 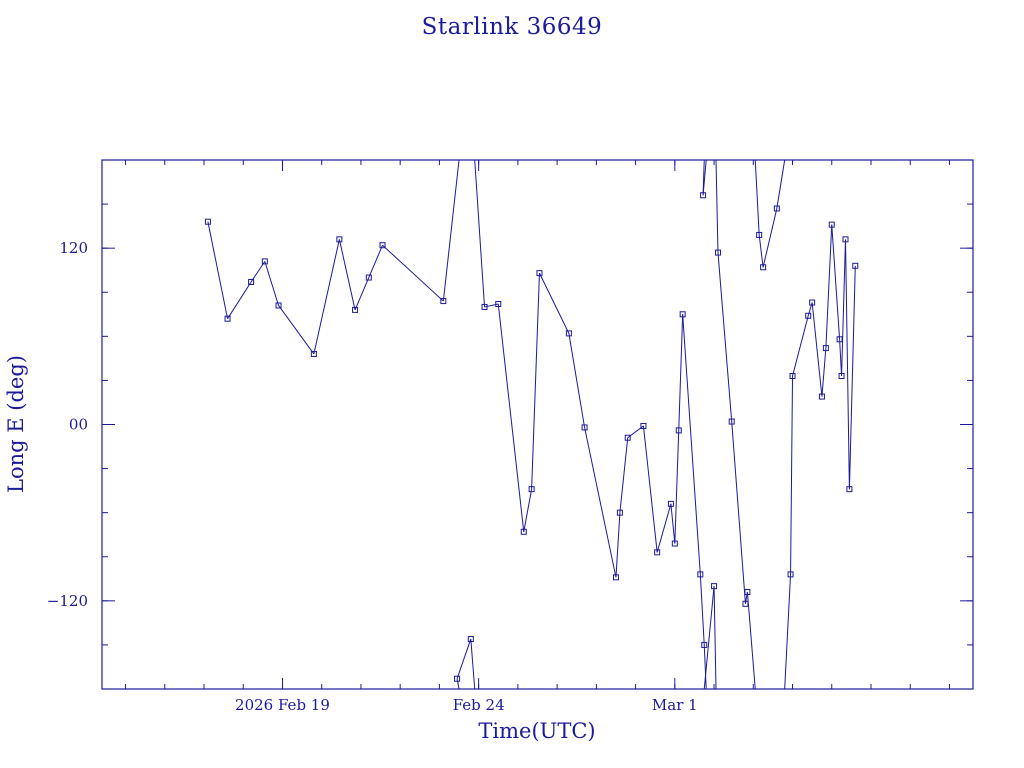 What do you see at coordinates (675, 705) in the screenshot?
I see `x-tick-label: Mar 1` at bounding box center [675, 705].